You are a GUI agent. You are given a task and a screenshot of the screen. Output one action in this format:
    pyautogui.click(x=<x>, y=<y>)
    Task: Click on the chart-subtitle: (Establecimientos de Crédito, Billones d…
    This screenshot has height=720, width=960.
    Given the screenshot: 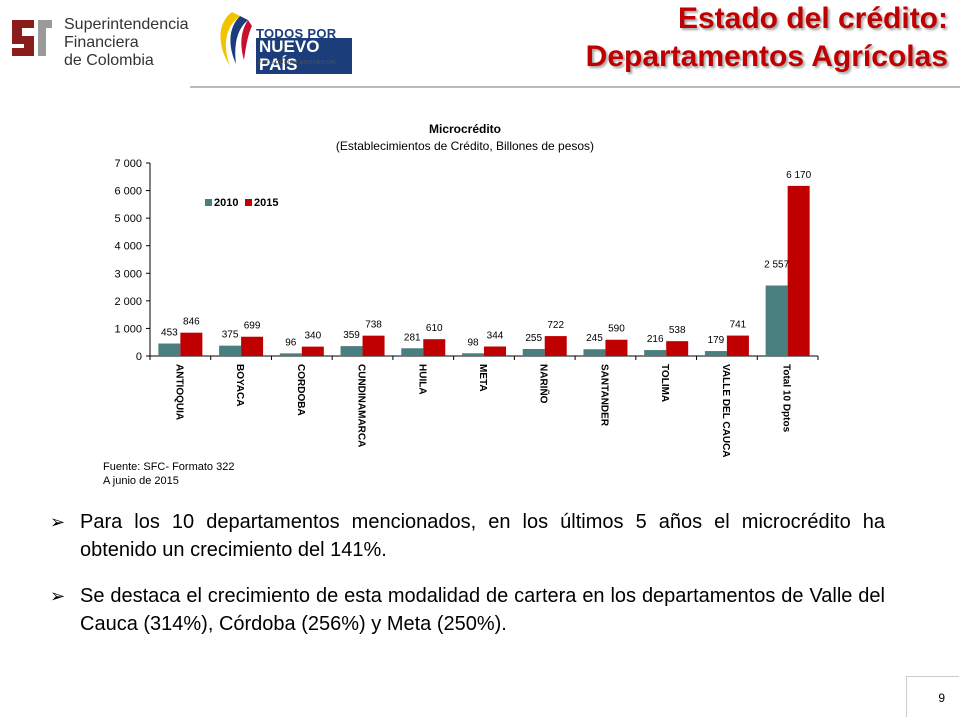 What is the action you would take?
    pyautogui.click(x=465, y=146)
    